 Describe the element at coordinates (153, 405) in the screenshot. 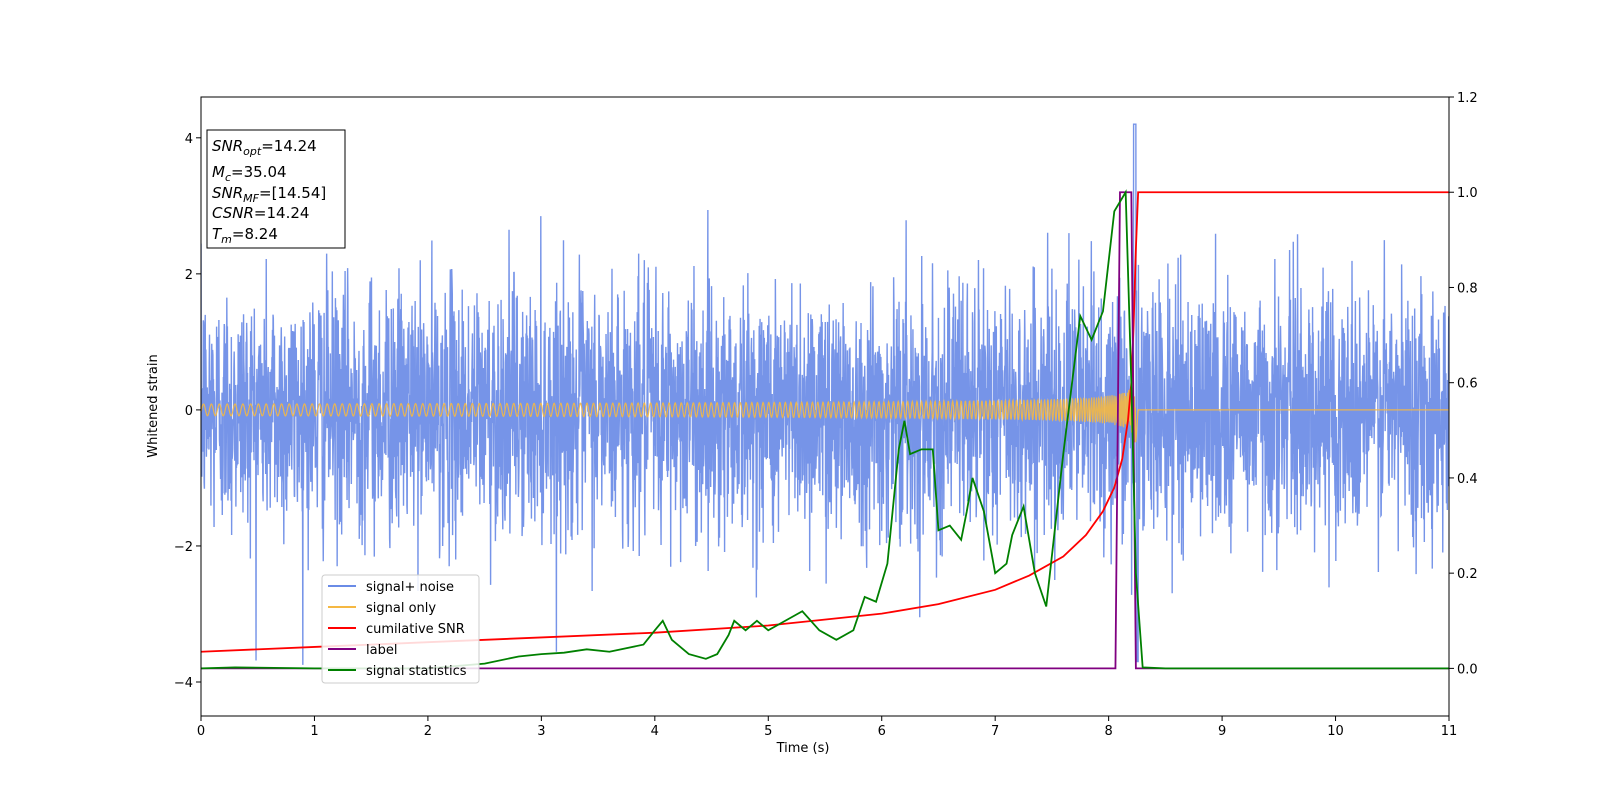

I see `y-axis-label: Whitened strain` at that location.